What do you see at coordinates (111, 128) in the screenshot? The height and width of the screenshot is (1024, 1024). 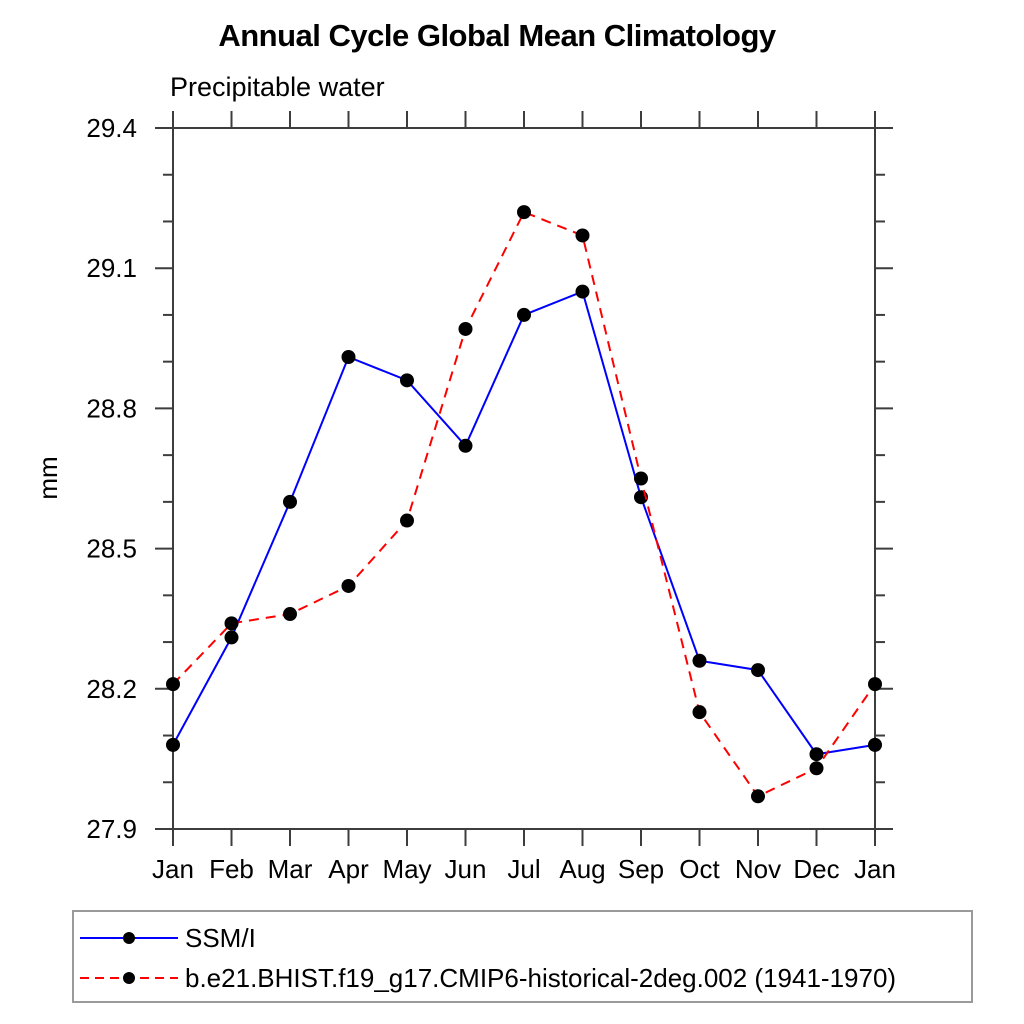 I see `y-tick-label: 29.4` at bounding box center [111, 128].